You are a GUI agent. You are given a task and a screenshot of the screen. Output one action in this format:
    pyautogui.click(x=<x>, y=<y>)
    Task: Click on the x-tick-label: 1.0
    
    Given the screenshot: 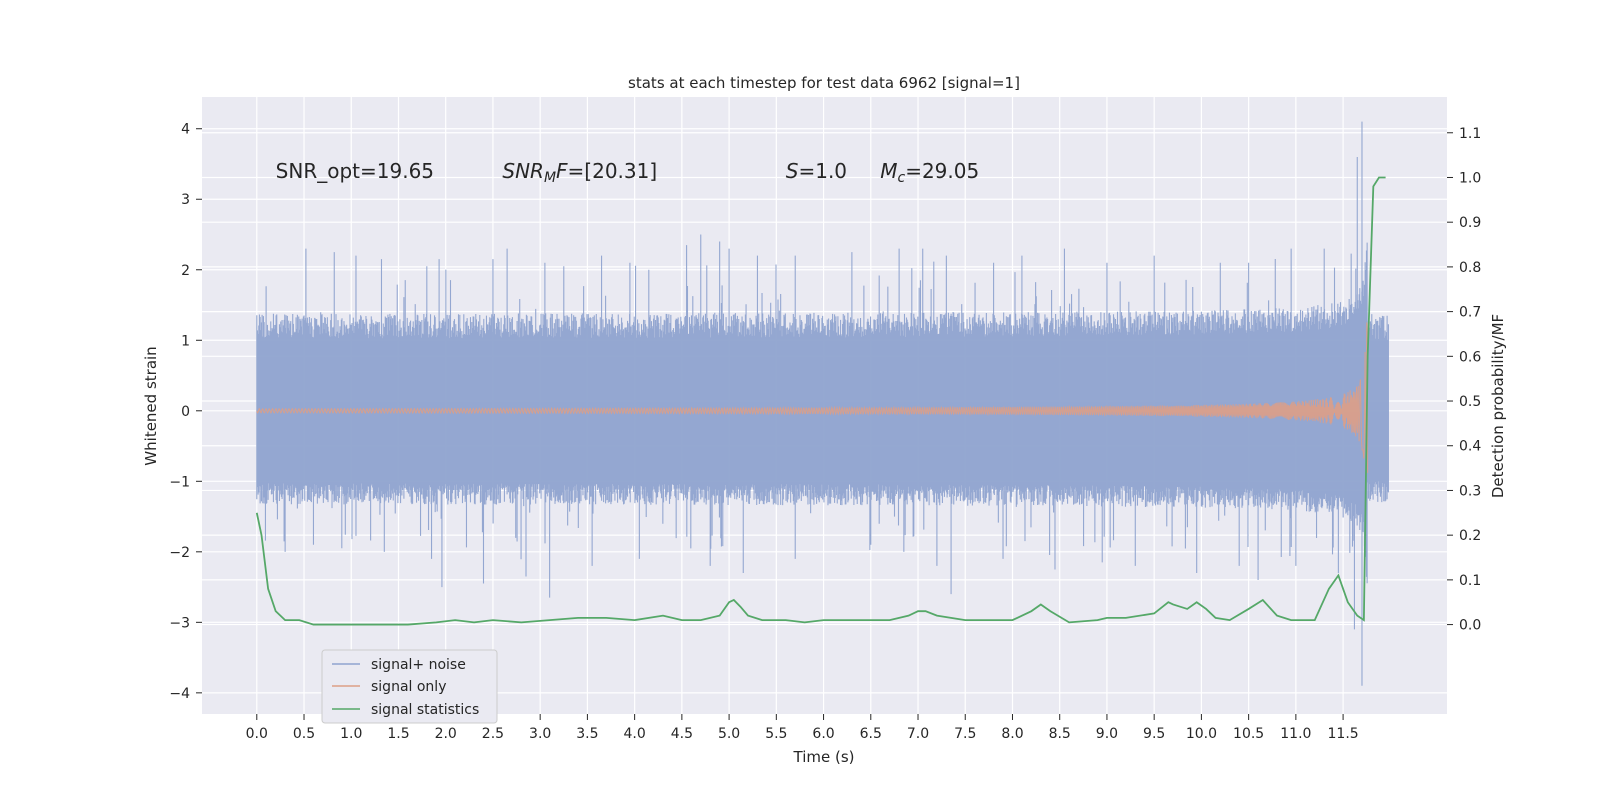 What is the action you would take?
    pyautogui.click(x=351, y=734)
    